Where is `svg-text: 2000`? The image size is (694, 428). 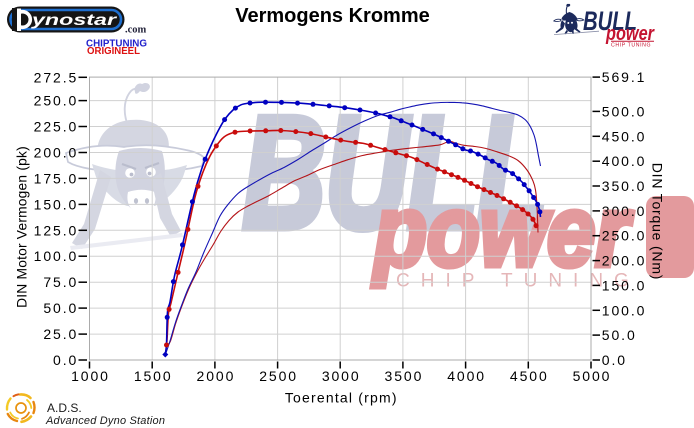
svg-text: 2000 is located at coordinates (216, 376).